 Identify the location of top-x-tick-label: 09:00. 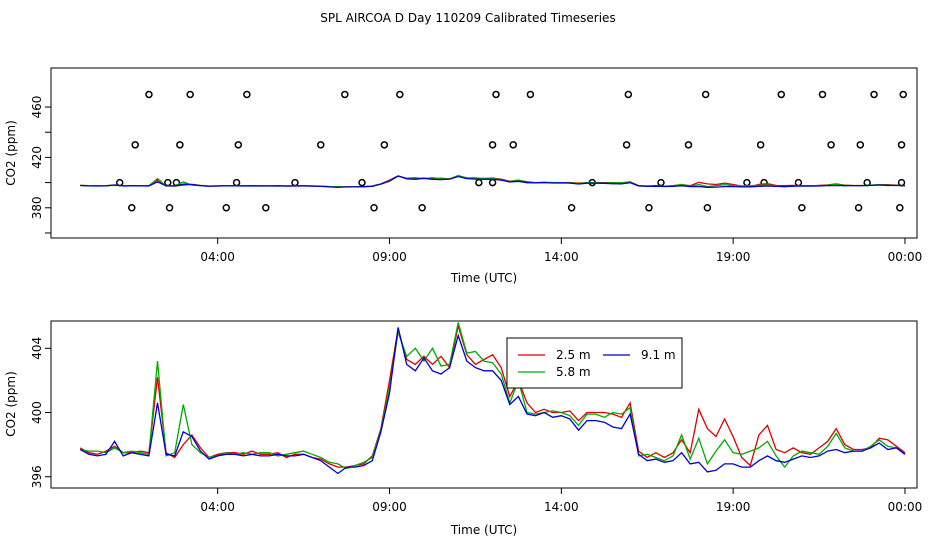
(389, 257).